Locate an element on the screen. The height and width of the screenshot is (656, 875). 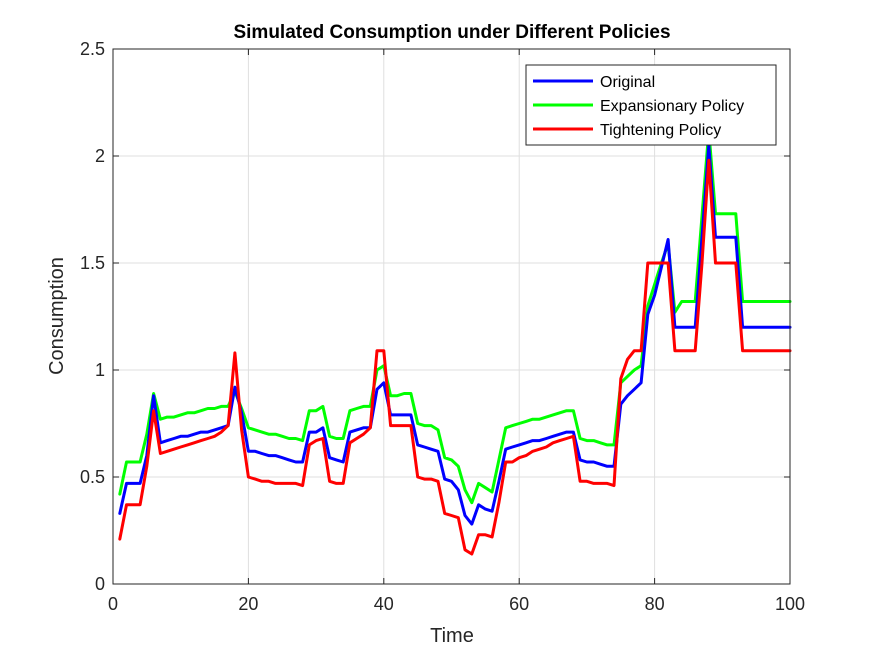
x-tick-label: 0 is located at coordinates (113, 604).